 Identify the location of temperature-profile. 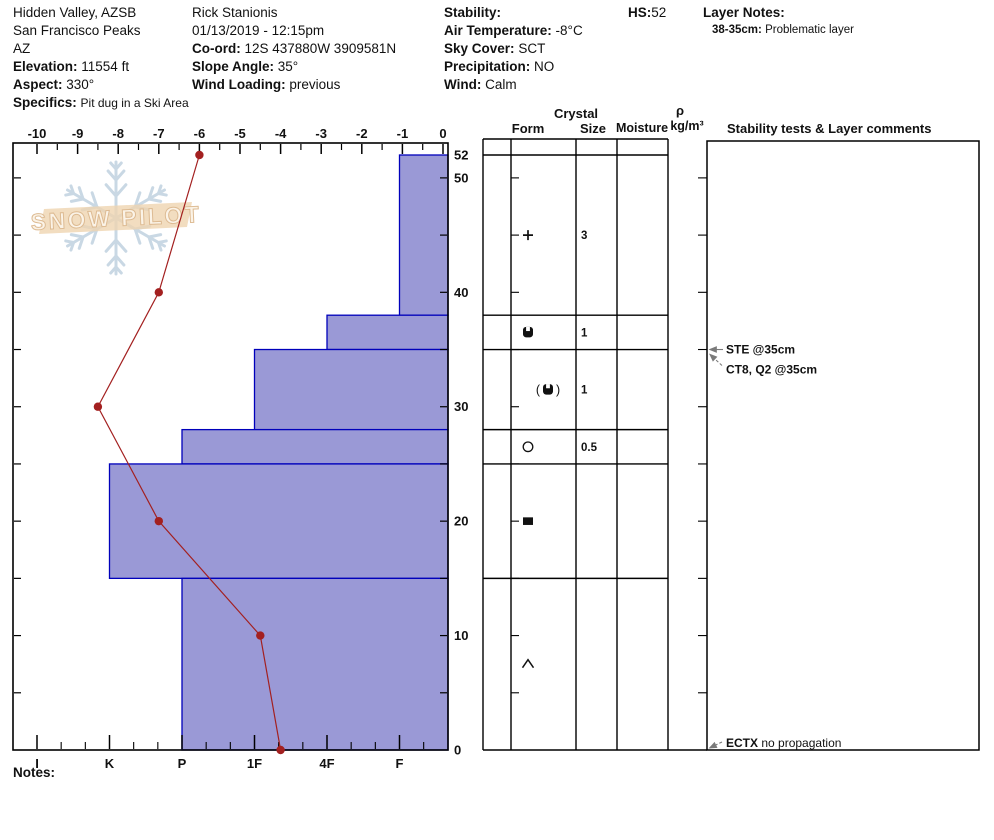
(189, 452).